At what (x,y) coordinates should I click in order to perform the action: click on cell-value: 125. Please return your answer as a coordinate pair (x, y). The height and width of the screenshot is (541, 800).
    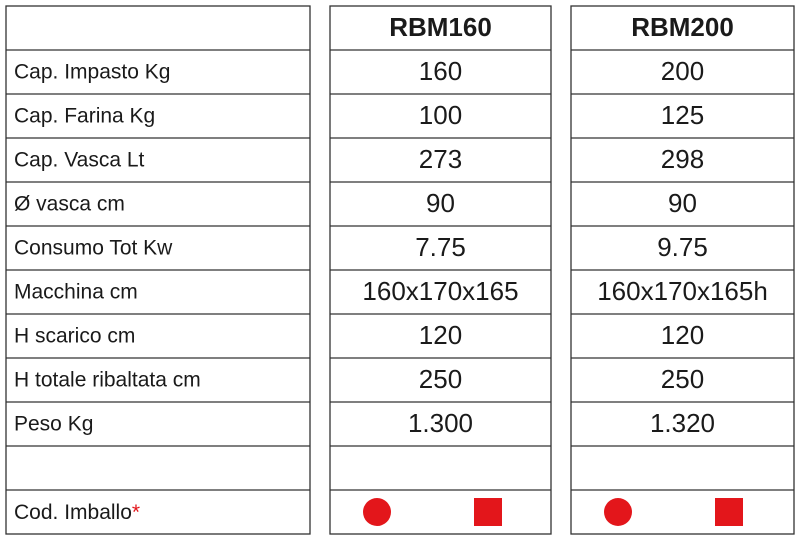
    Looking at the image, I should click on (682, 115).